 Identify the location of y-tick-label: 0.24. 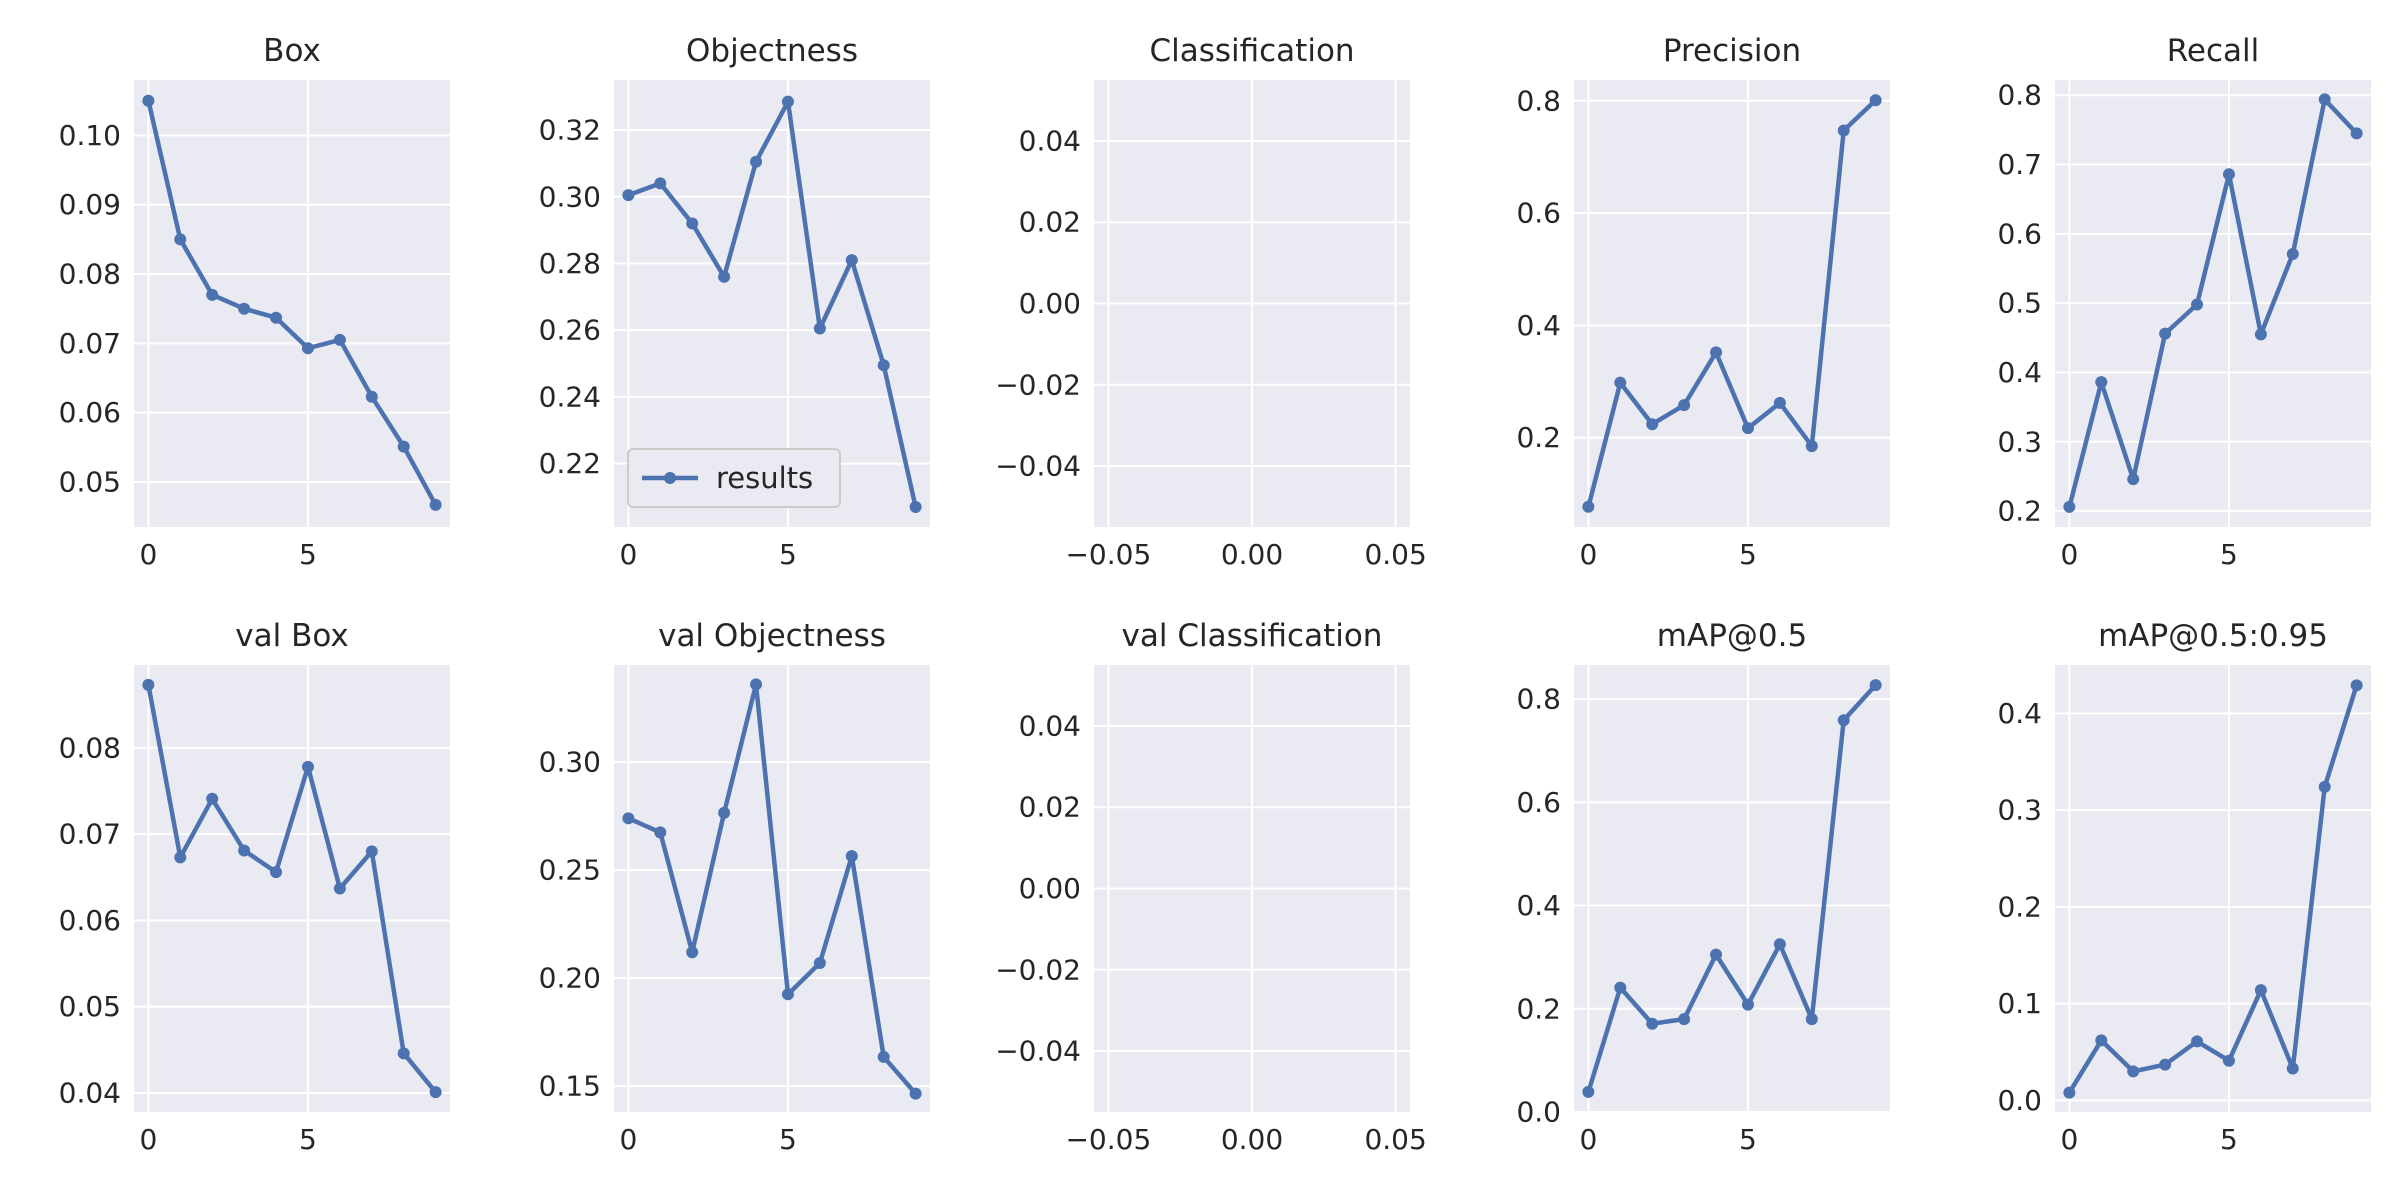
(570, 396).